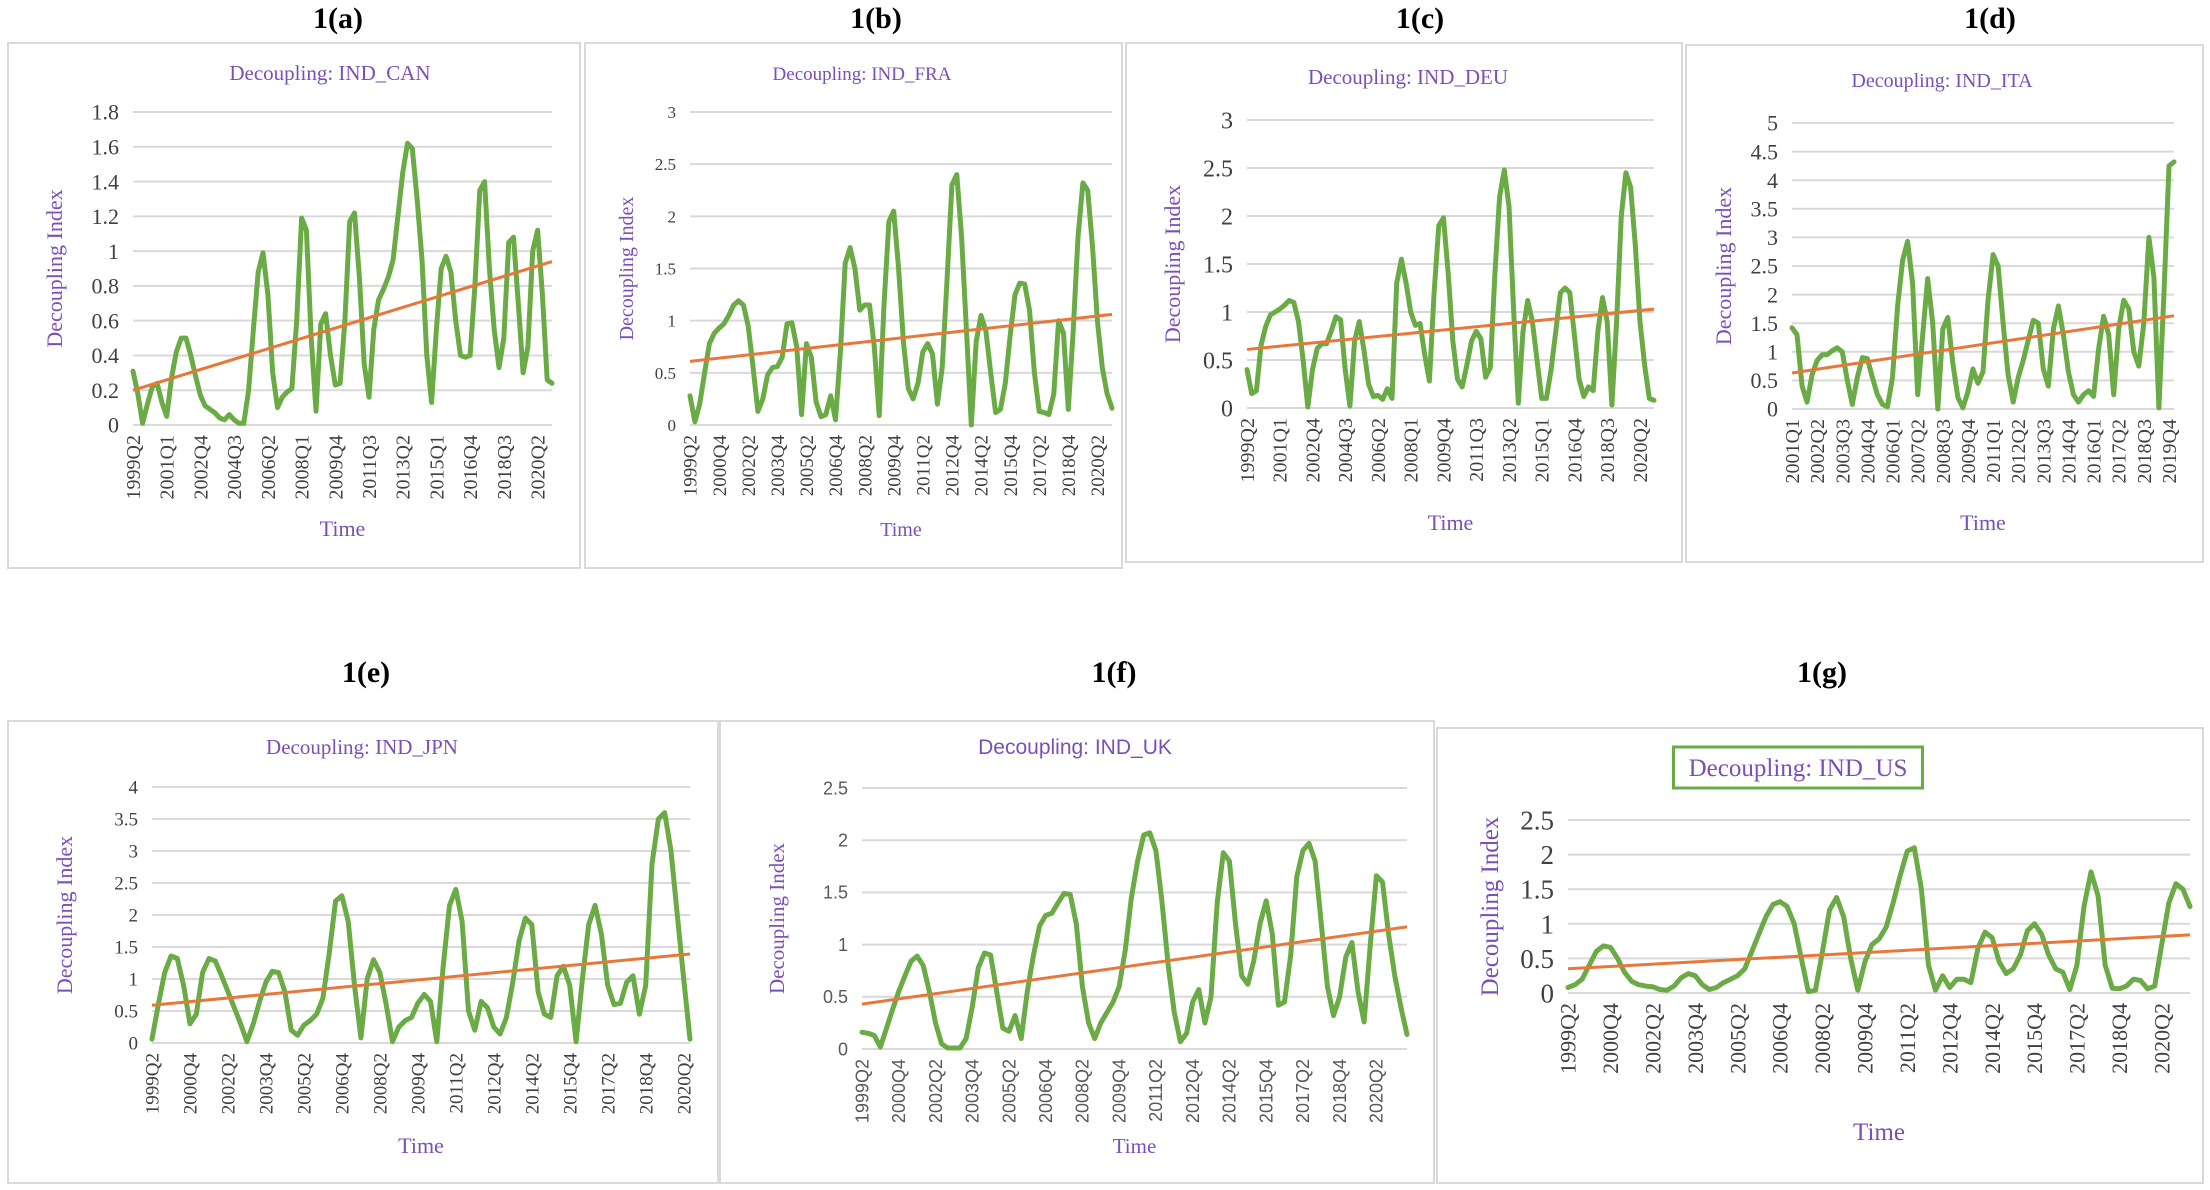 The width and height of the screenshot is (2210, 1190). I want to click on y-tick-label: 3.5, so click(1765, 209).